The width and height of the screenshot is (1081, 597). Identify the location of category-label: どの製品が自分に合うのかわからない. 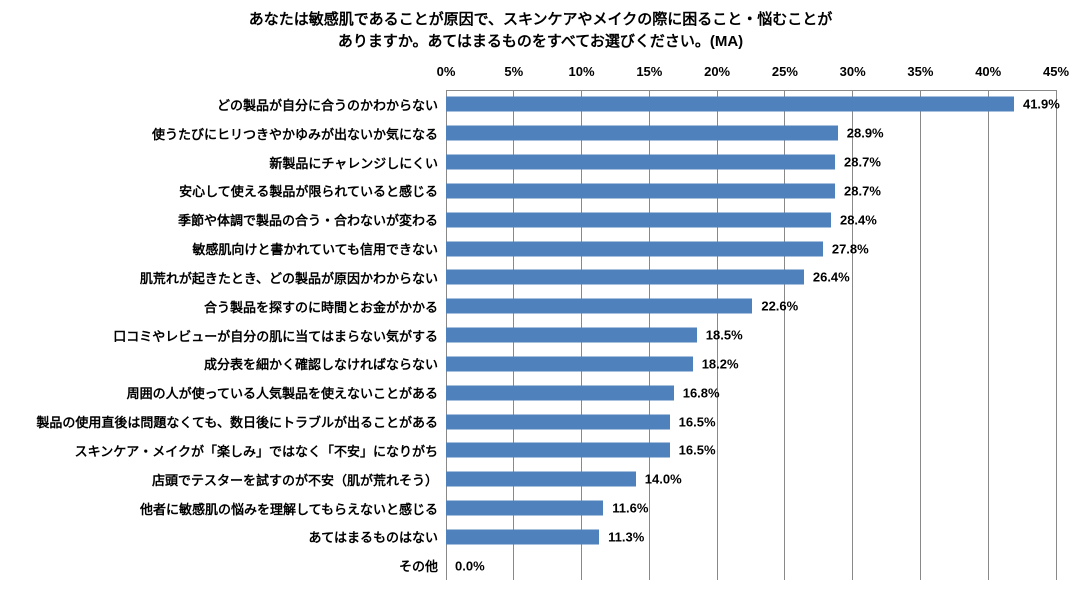
(327, 105).